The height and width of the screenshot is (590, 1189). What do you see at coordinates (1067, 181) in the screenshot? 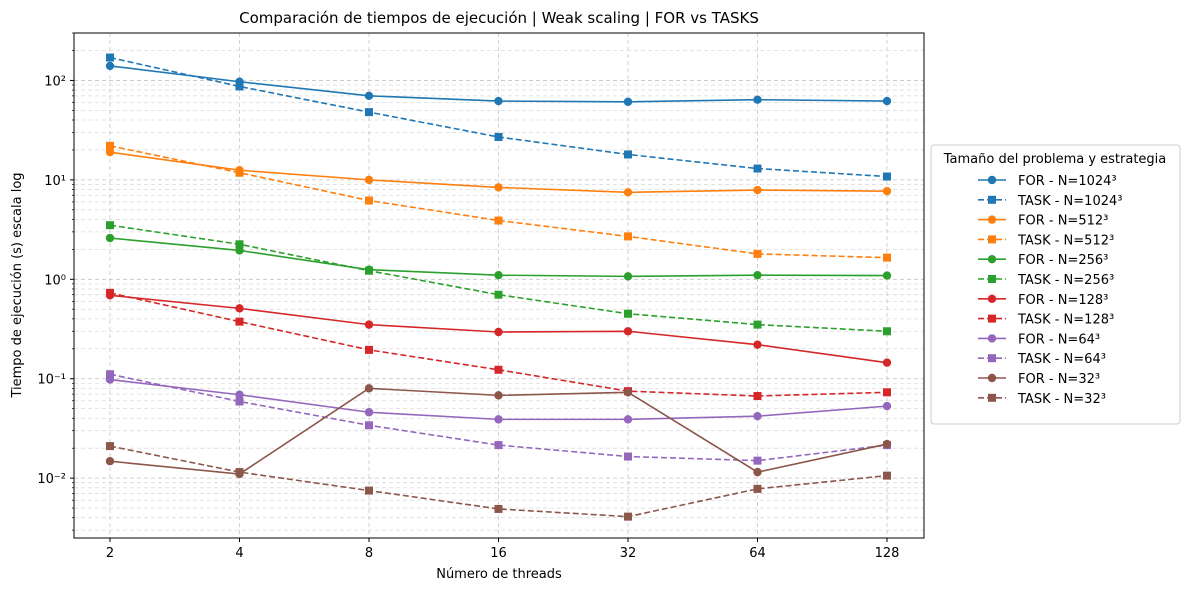
I see `legend-label: FOR - N=1024³` at bounding box center [1067, 181].